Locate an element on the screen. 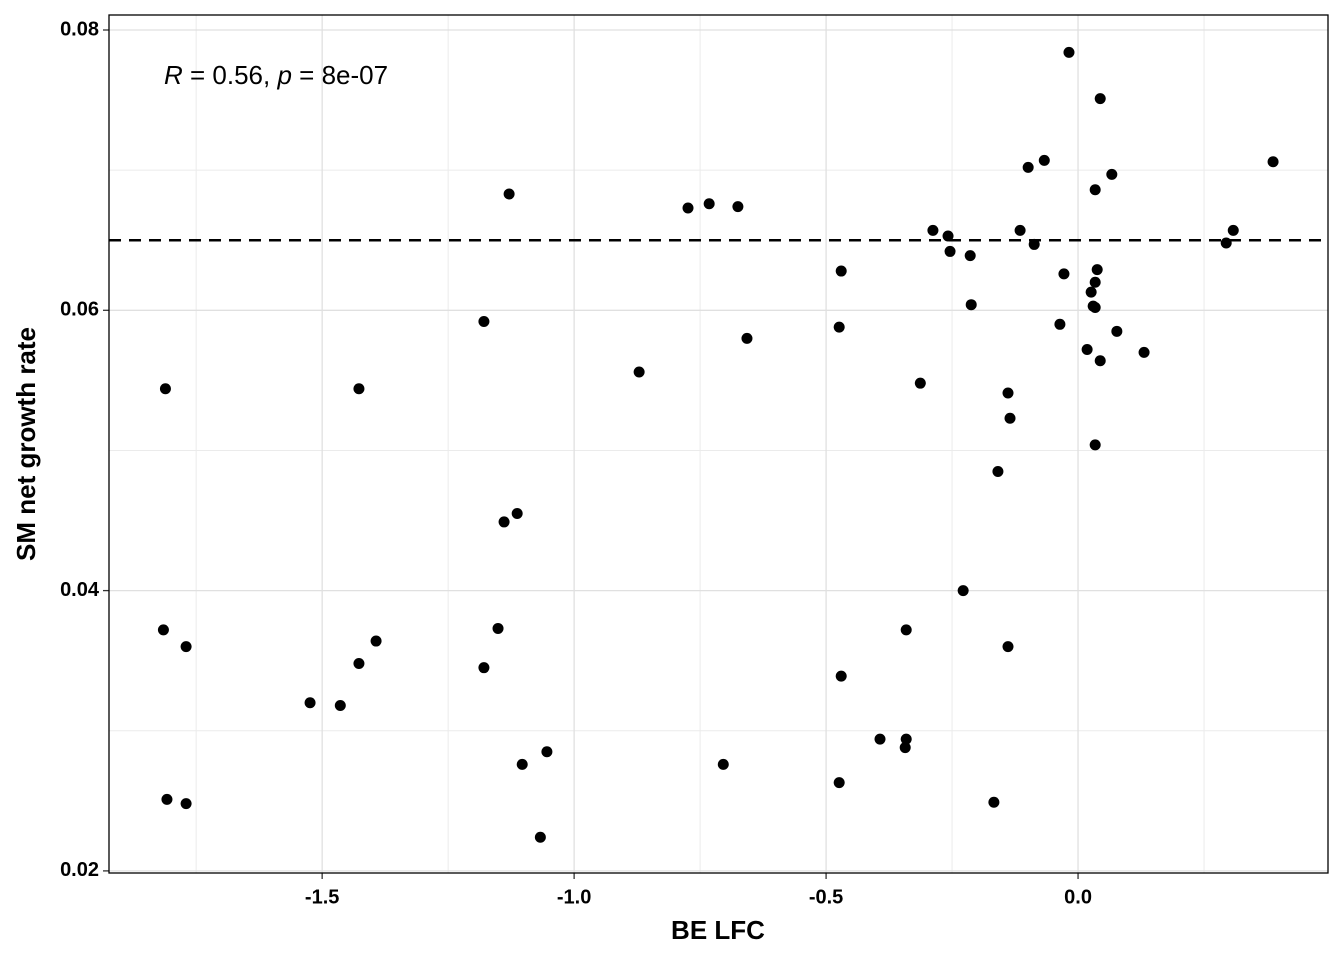 Image resolution: width=1344 pixels, height=960 pixels. y-axis-title: SM net growth rate is located at coordinates (26, 444).